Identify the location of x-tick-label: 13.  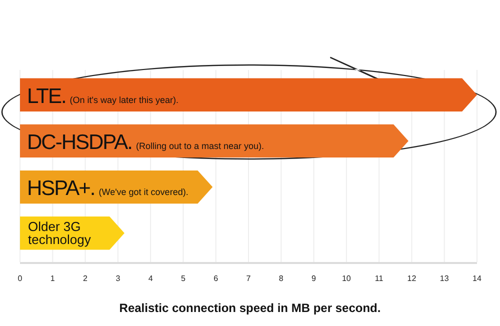
(445, 278).